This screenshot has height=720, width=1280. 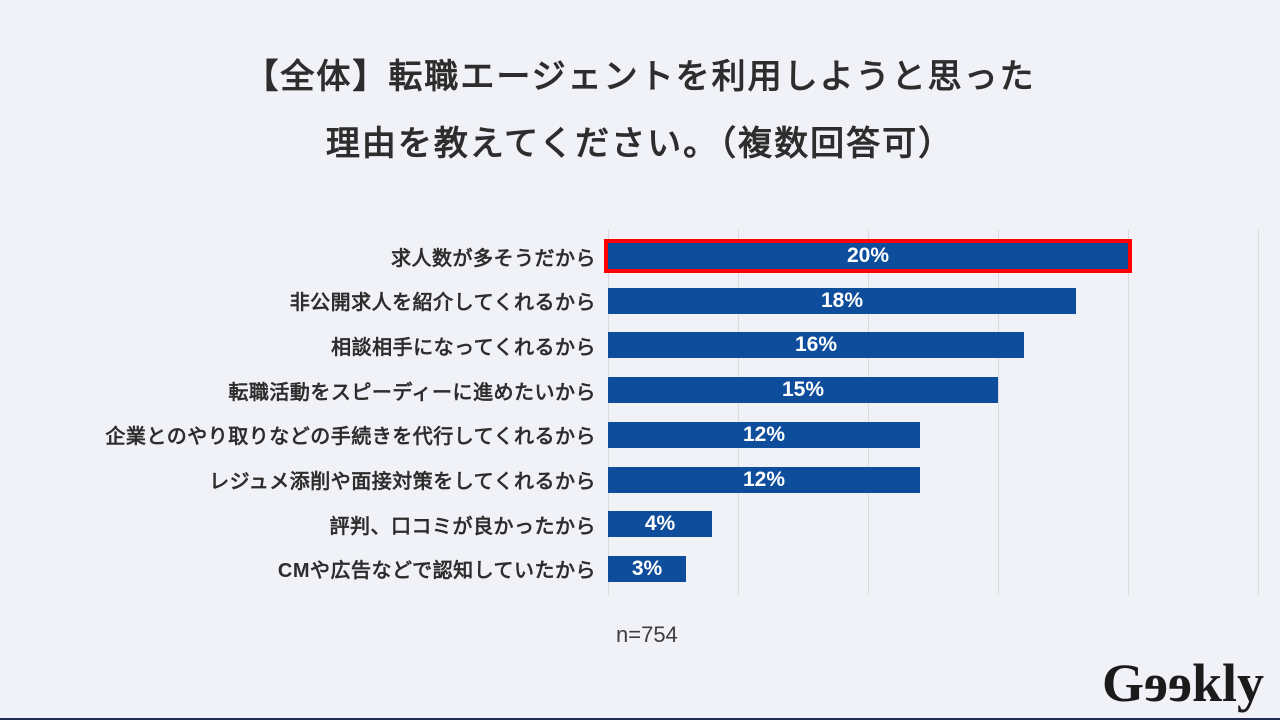 I want to click on bar-value-label: 16%, so click(x=816, y=345).